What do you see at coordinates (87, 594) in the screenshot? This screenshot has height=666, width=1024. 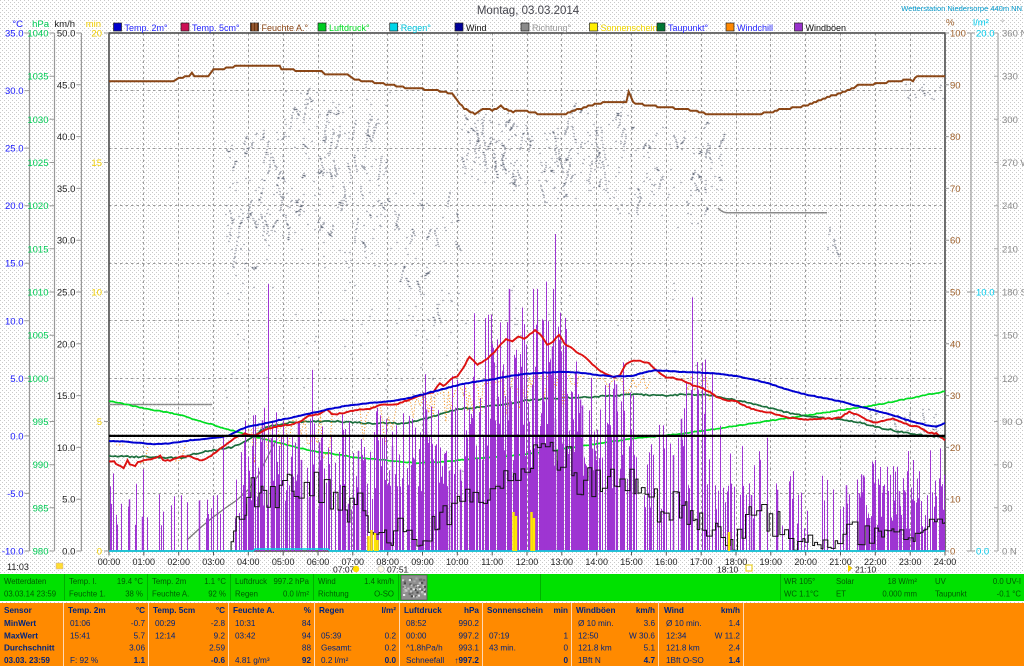 I see `svg-text: Feuchte 1.` at bounding box center [87, 594].